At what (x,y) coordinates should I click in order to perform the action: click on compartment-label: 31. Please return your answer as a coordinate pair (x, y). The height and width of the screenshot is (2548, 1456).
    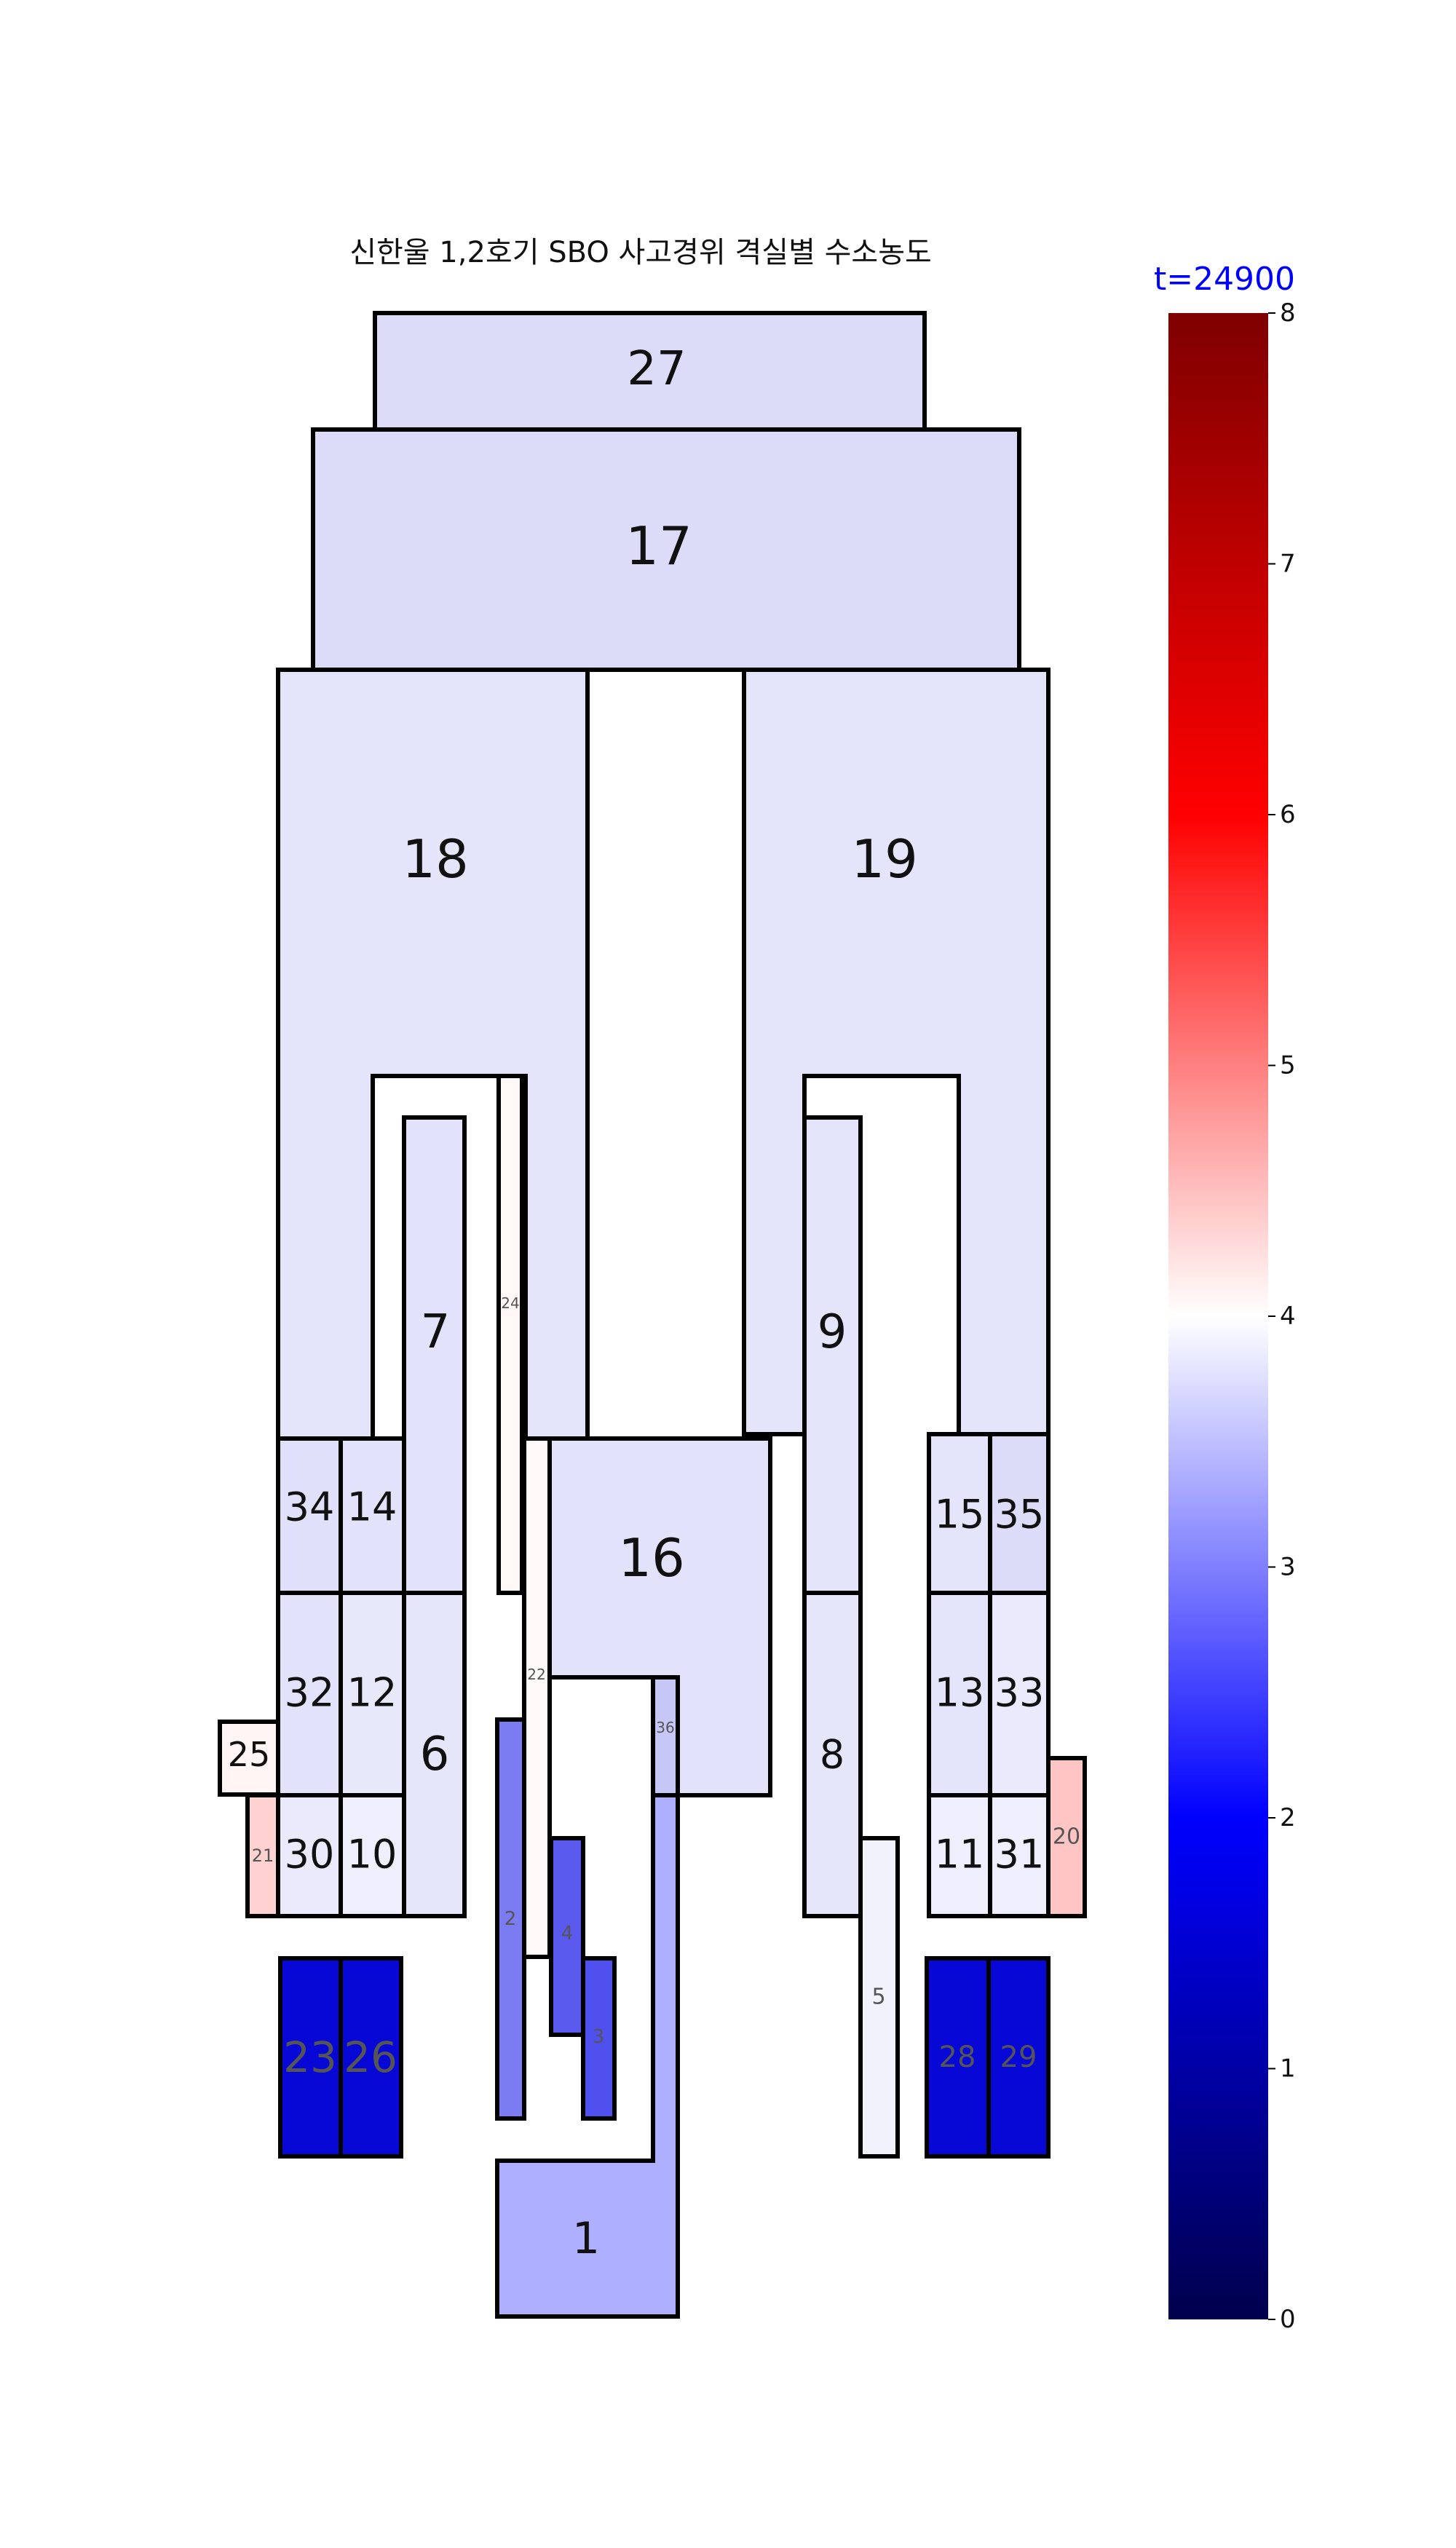
    Looking at the image, I should click on (1019, 1855).